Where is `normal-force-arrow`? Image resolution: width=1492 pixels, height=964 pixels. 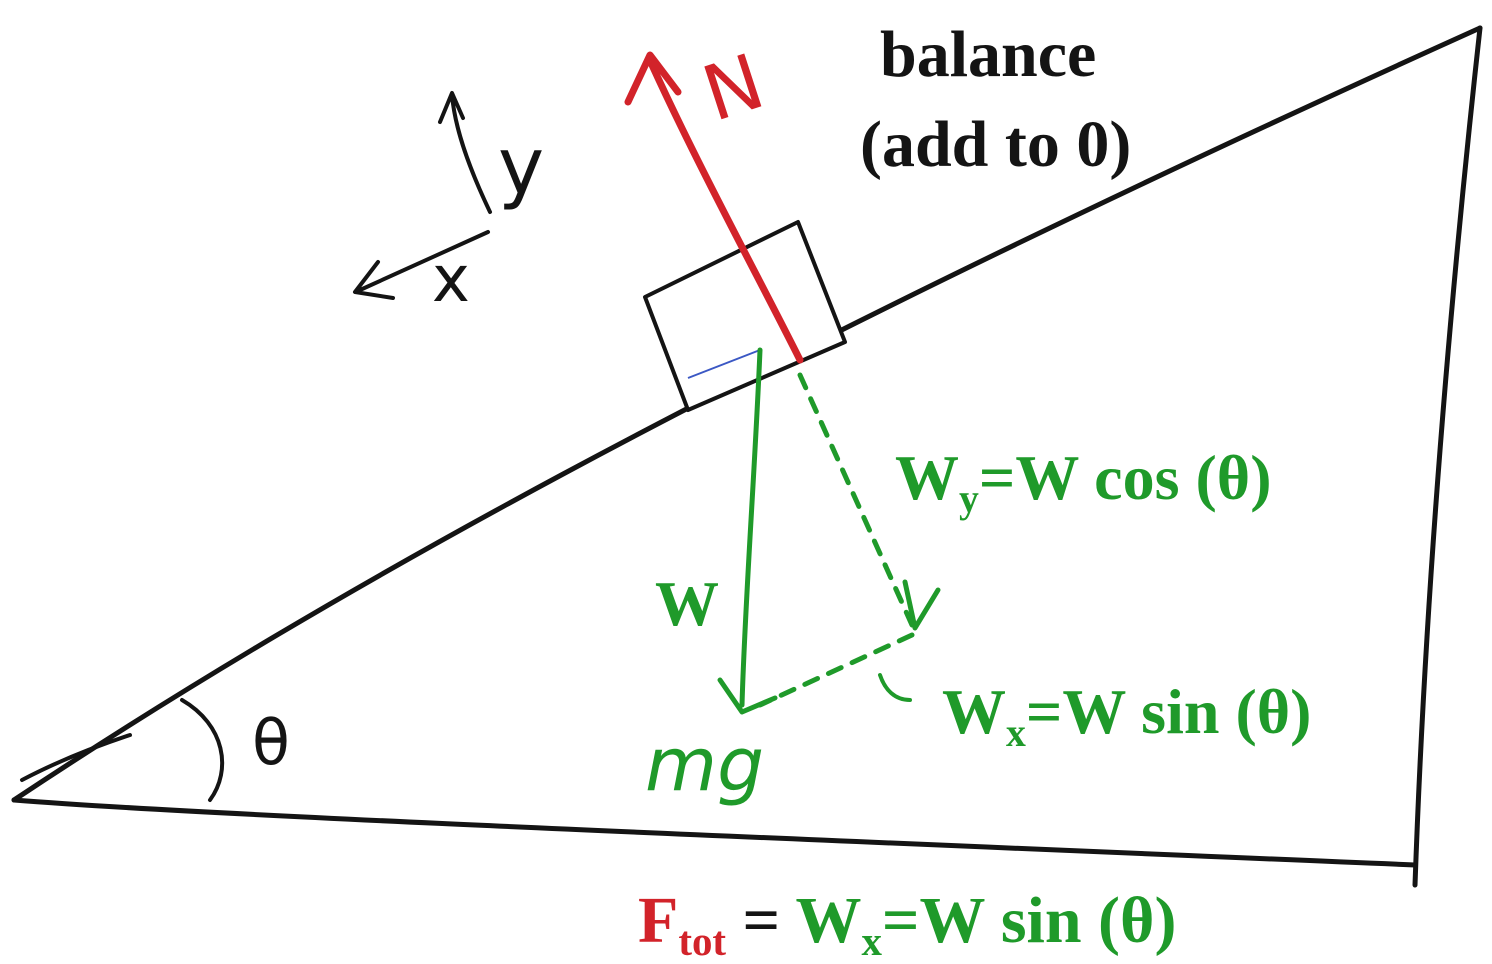 normal-force-arrow is located at coordinates (714, 207).